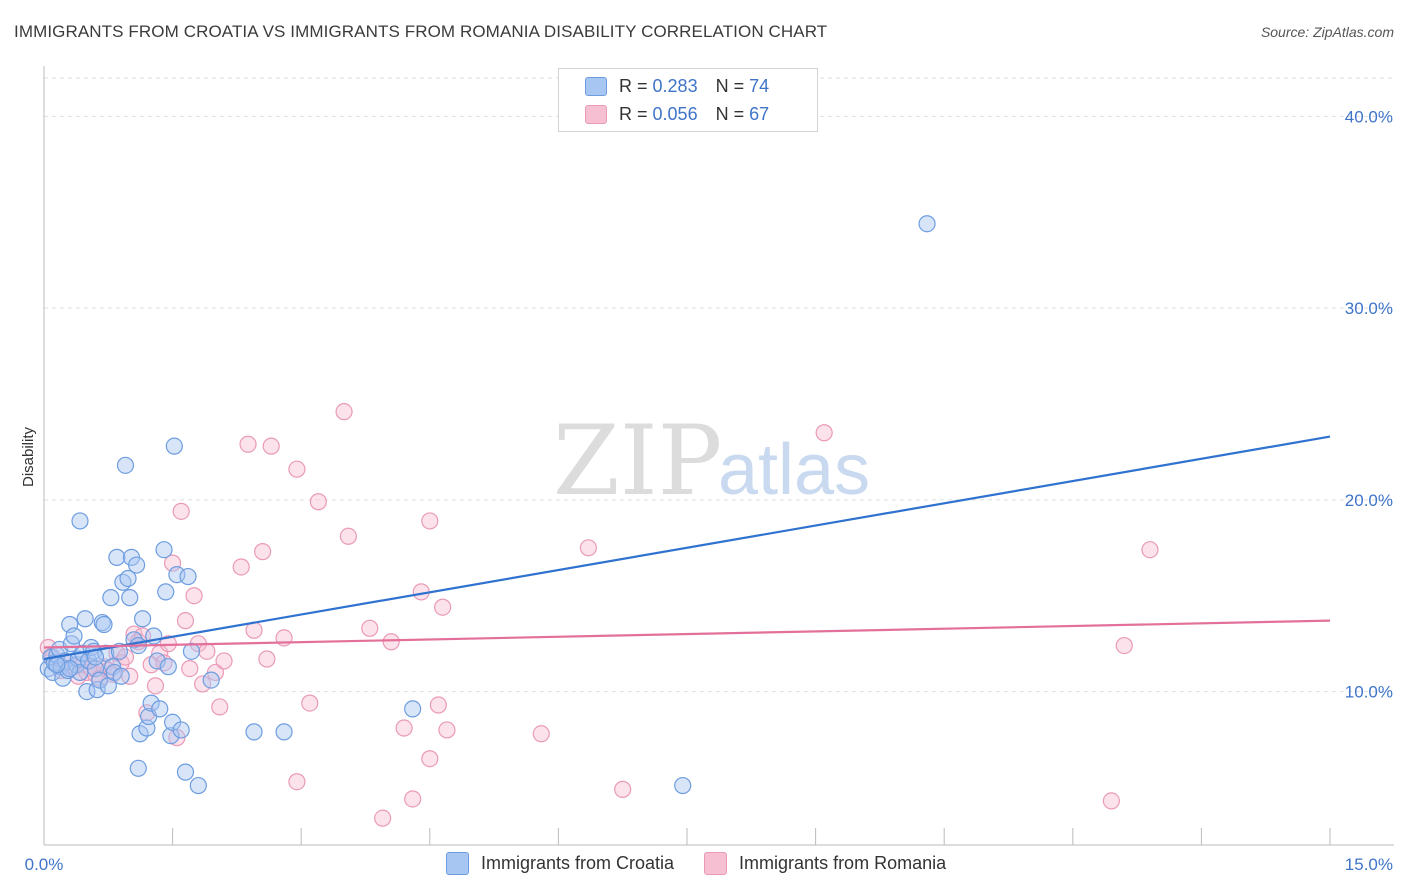 Image resolution: width=1406 pixels, height=892 pixels. I want to click on legend-item-romania: Immigrants from Romania, so click(825, 863).